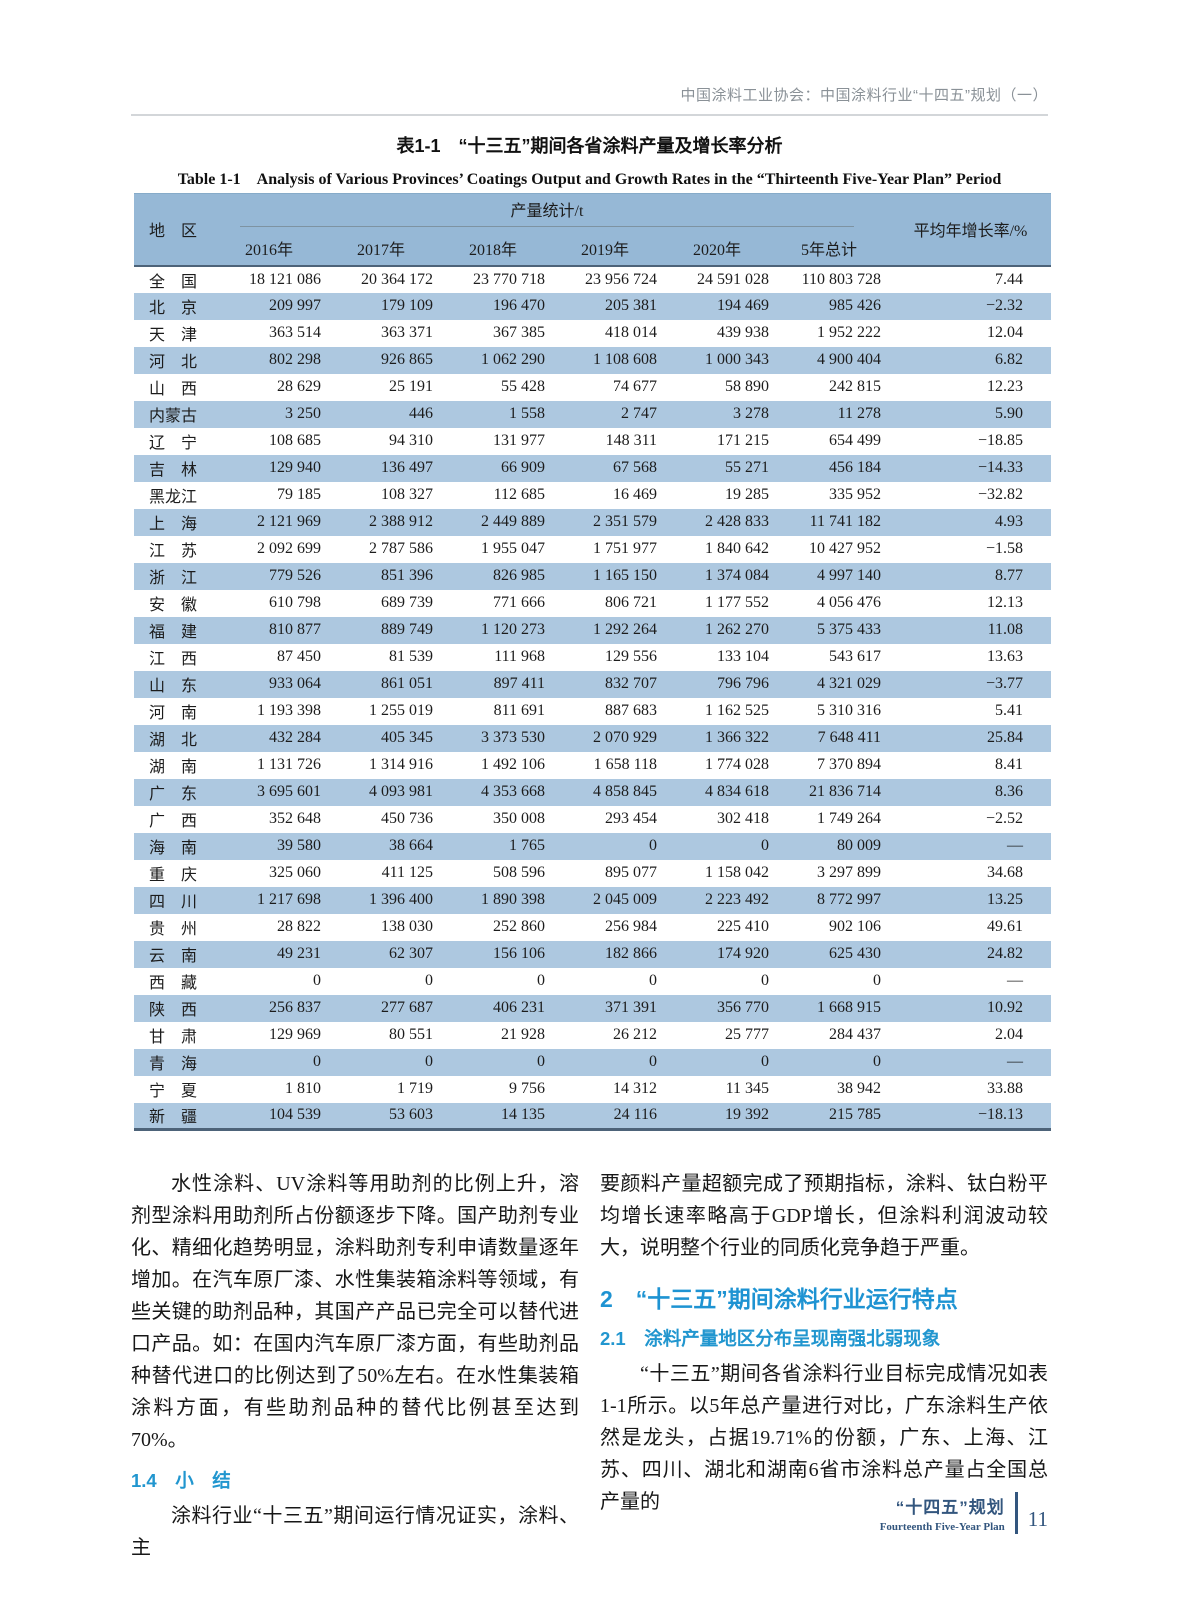  Describe the element at coordinates (173, 875) in the screenshot. I see `region-name: 重 庆` at that location.